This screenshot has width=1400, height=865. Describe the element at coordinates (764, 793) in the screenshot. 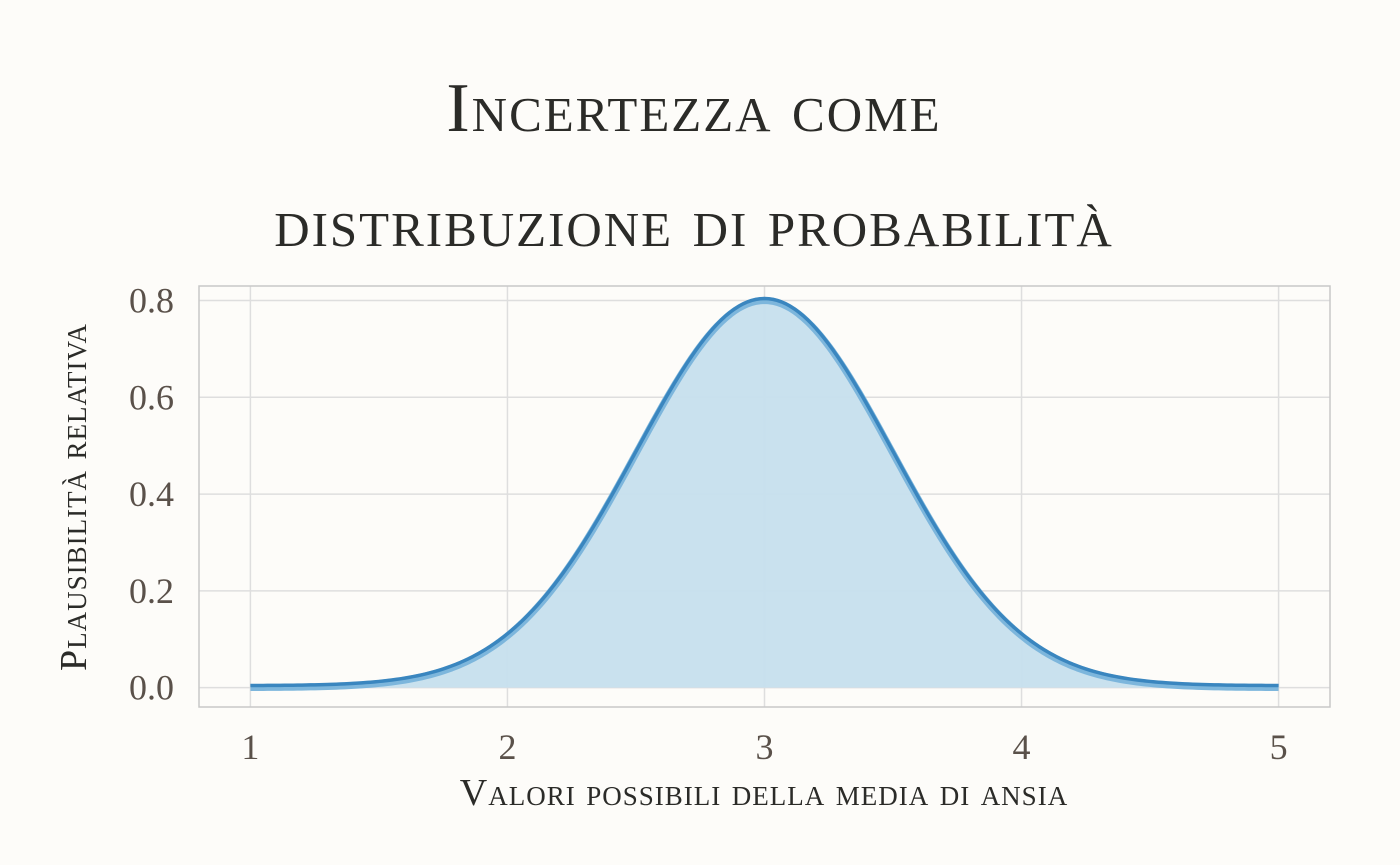

I see `x-axis-label: Valori possibili della media di ansia` at that location.